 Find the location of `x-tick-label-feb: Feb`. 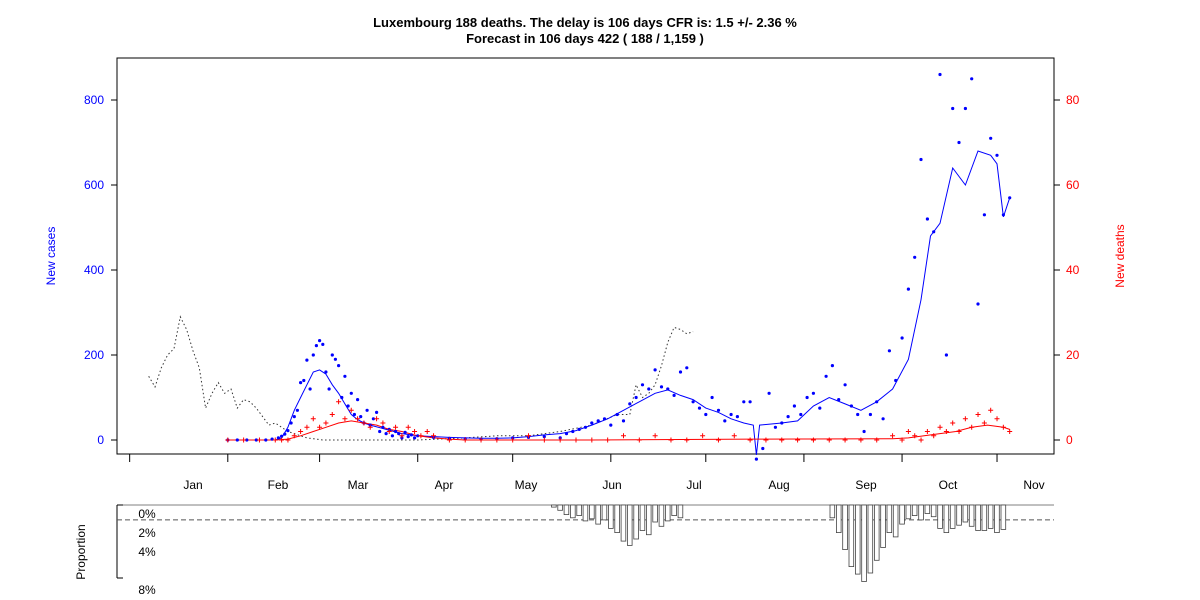

x-tick-label-feb: Feb is located at coordinates (278, 485).